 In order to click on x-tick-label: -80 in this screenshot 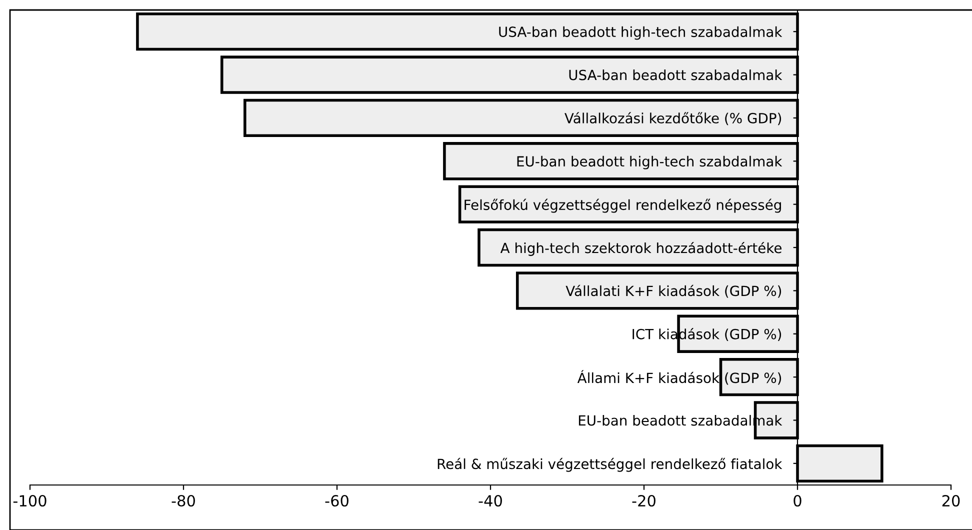, I will do `click(183, 500)`.